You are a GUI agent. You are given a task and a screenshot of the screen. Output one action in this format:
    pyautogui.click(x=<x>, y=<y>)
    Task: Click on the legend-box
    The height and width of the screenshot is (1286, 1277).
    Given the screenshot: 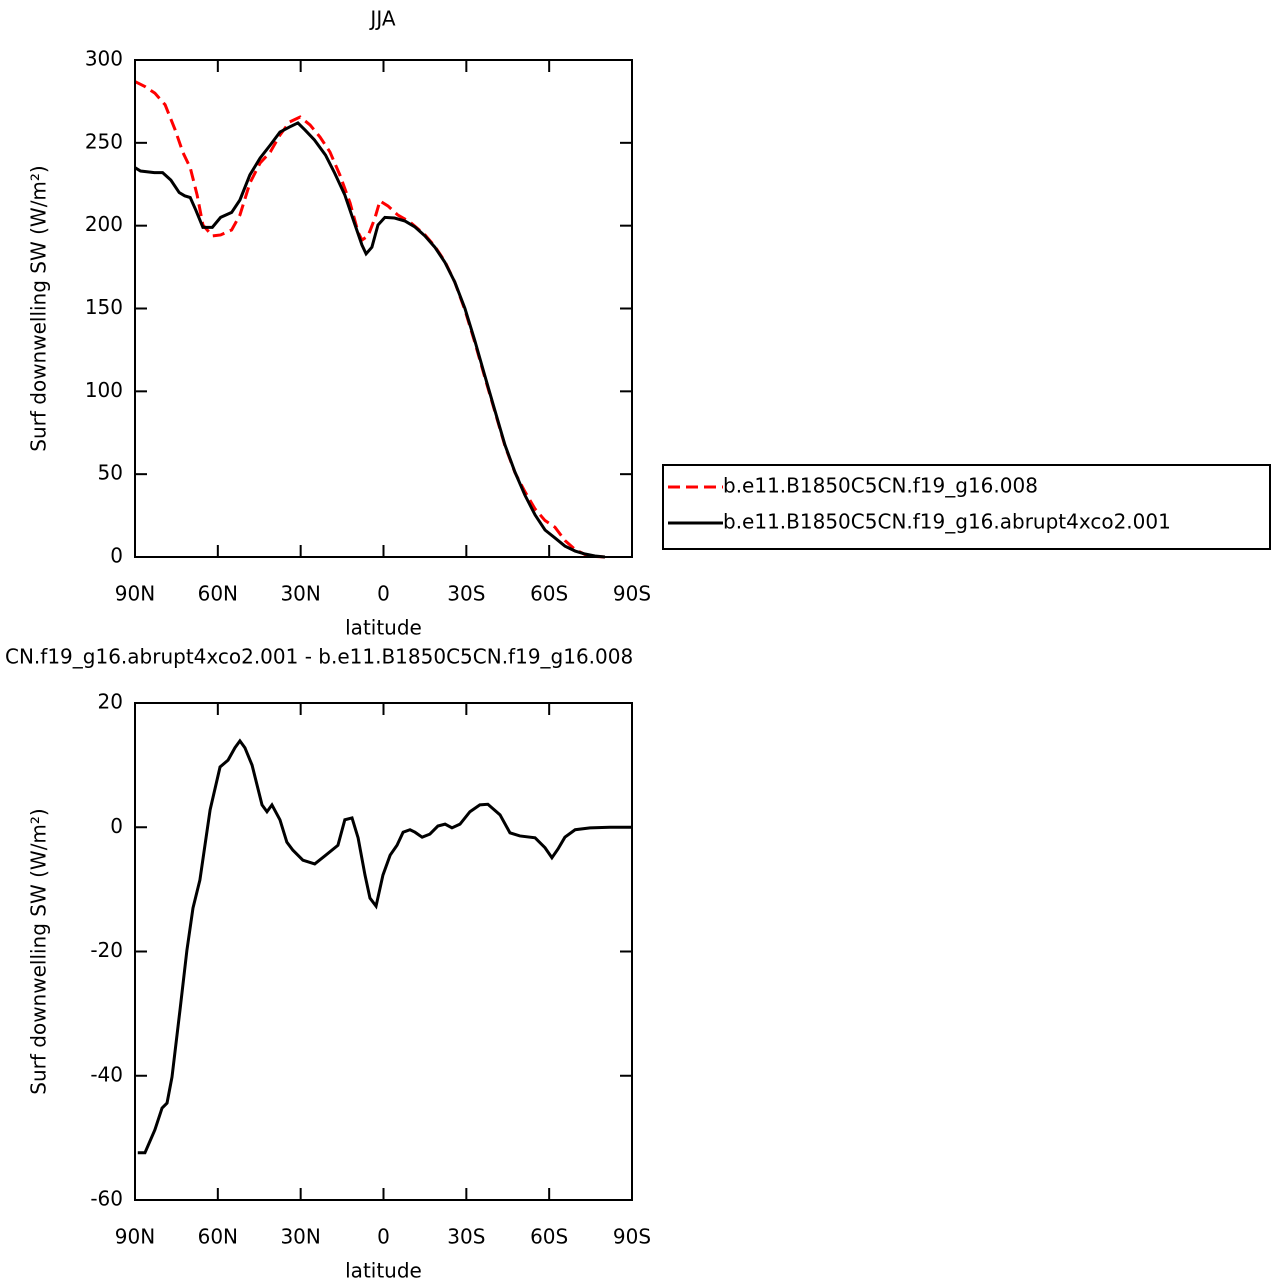 What is the action you would take?
    pyautogui.click(x=966, y=507)
    